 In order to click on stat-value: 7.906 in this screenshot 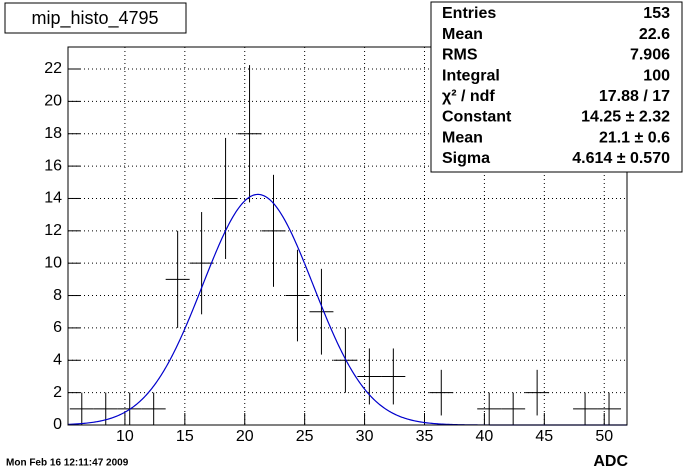, I will do `click(650, 55)`.